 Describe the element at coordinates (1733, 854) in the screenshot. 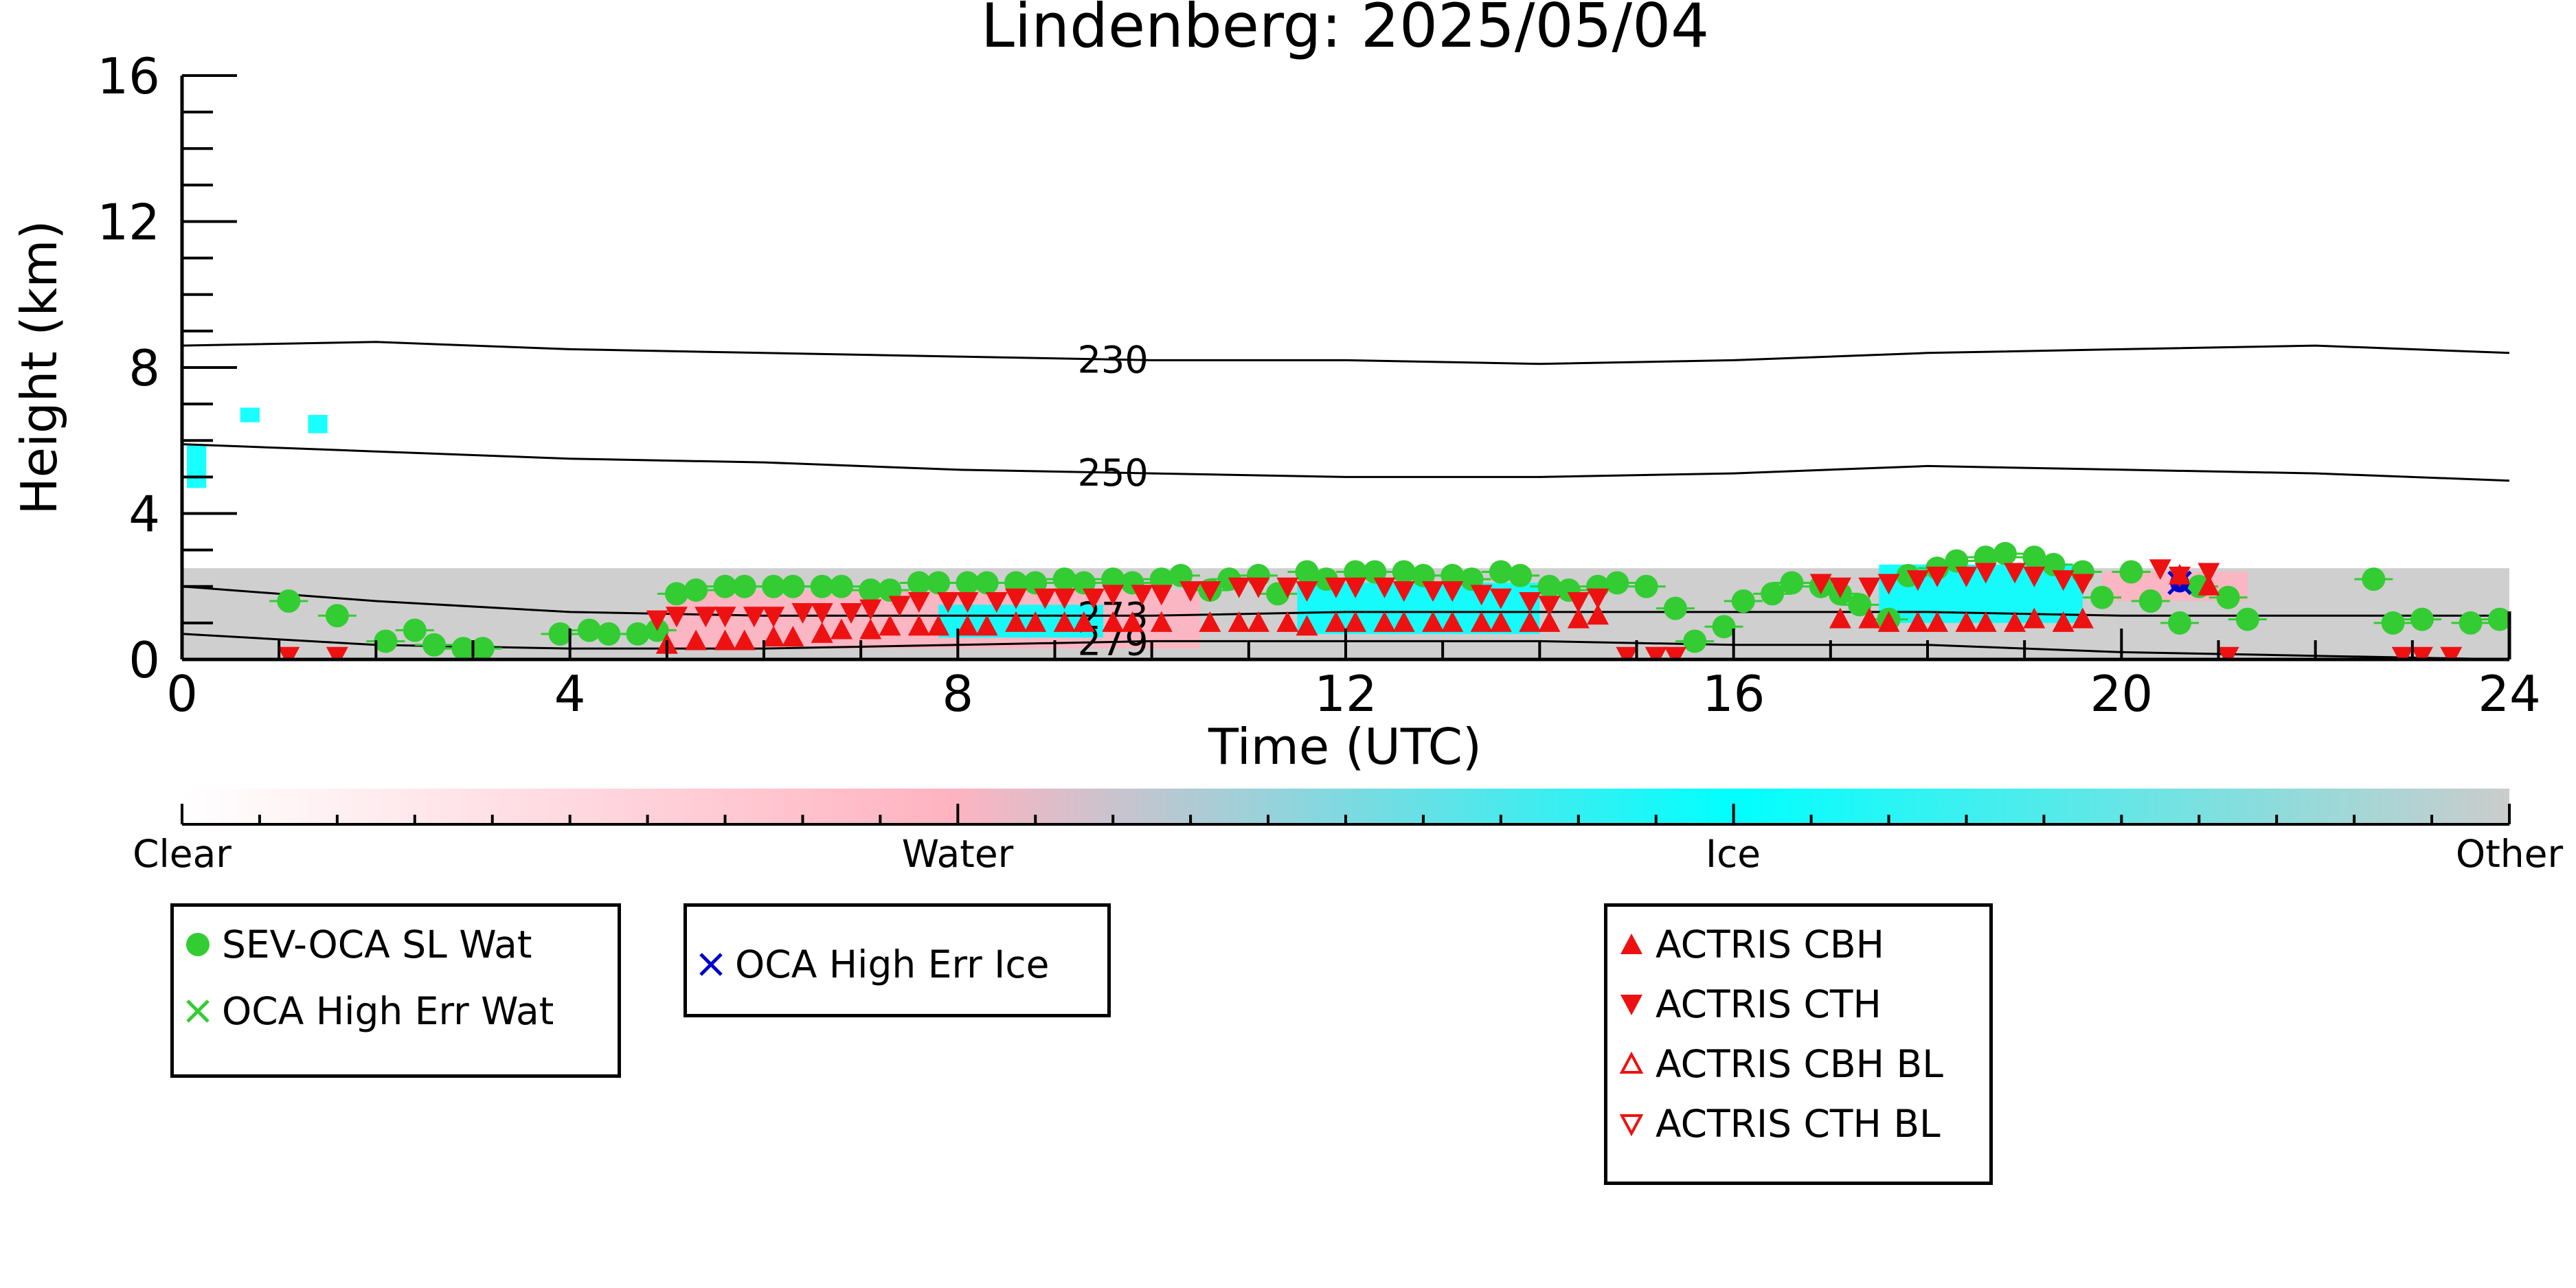

I see `colorbar-label-ice: Ice` at that location.